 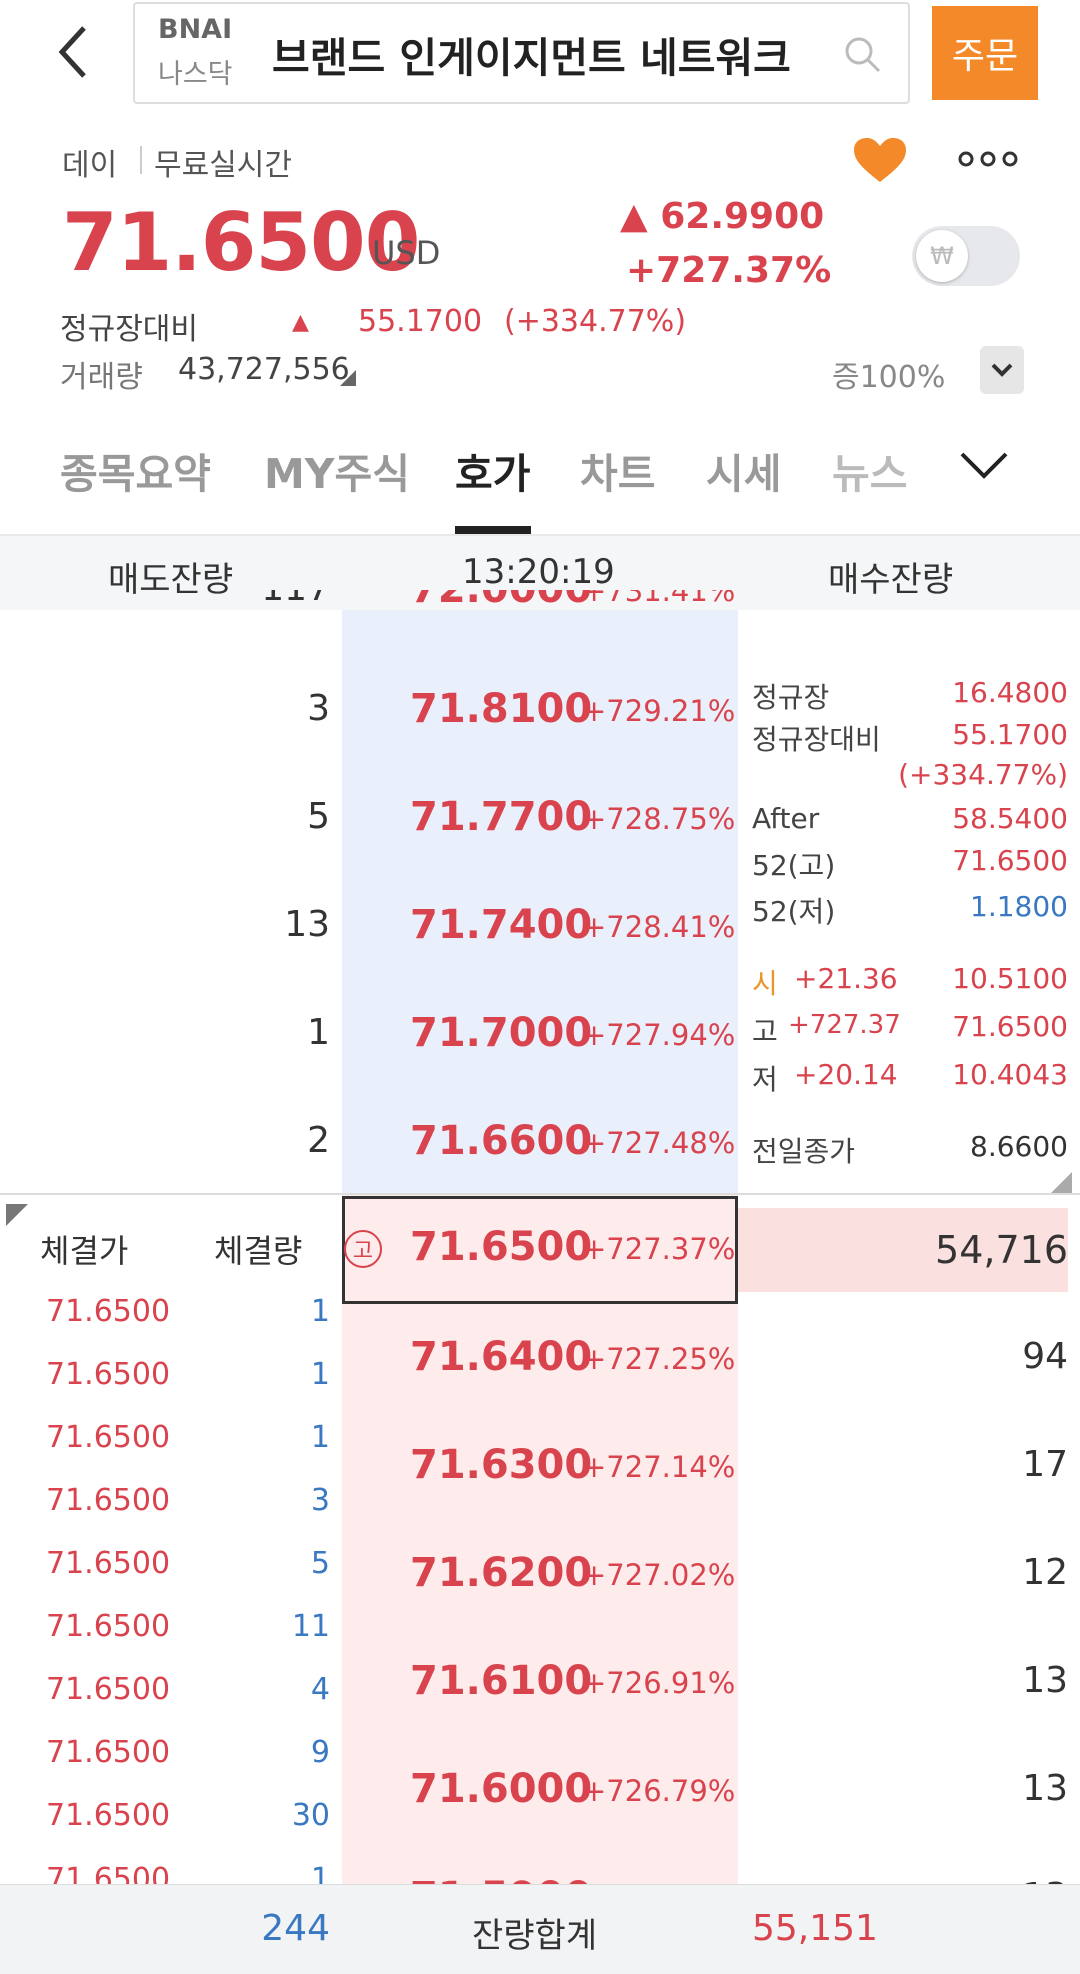 I want to click on regular-compare-pct: (+334.77%), so click(x=595, y=321).